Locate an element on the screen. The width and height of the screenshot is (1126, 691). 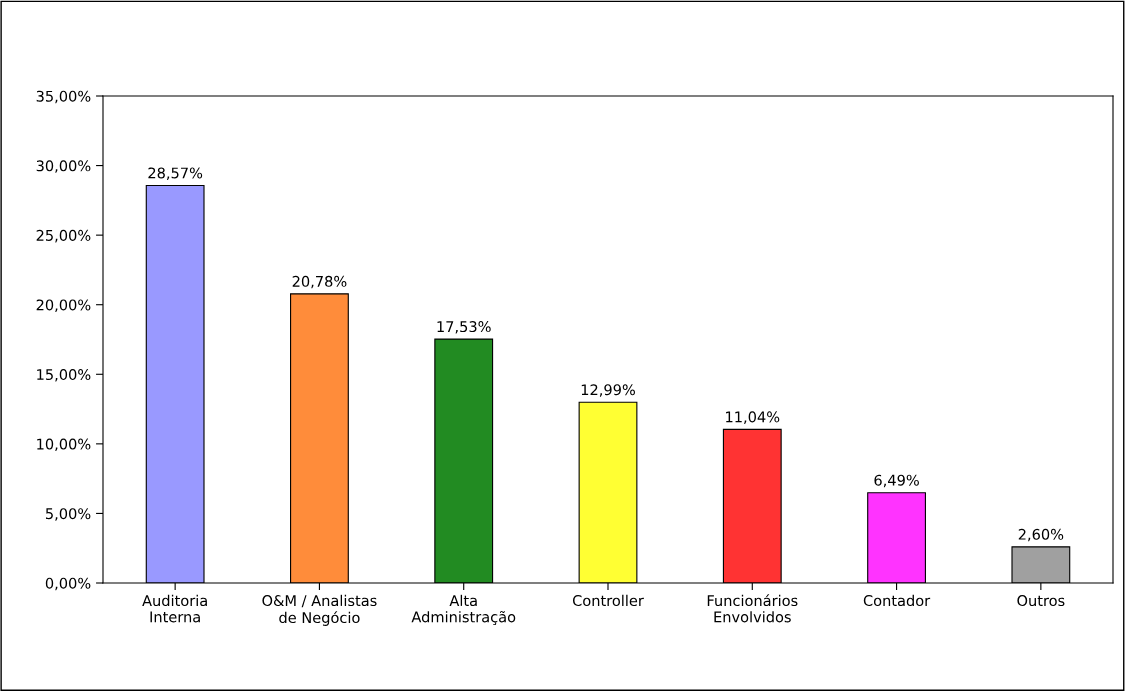
y-tick-label: 10,00% is located at coordinates (64, 445).